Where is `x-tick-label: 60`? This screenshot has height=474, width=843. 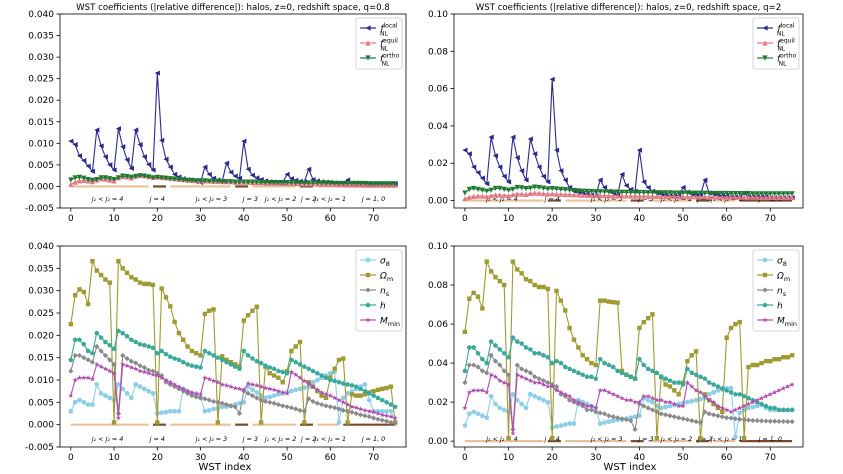 x-tick-label: 60 is located at coordinates (331, 219).